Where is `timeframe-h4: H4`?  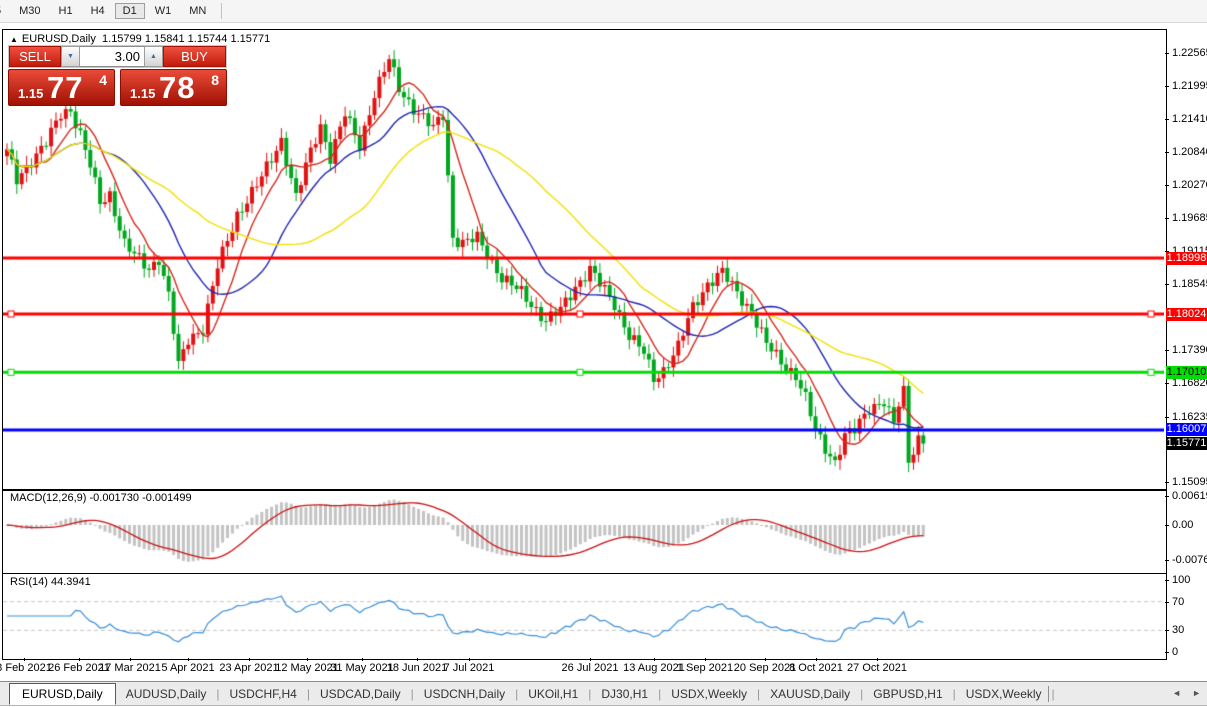 timeframe-h4: H4 is located at coordinates (97, 11).